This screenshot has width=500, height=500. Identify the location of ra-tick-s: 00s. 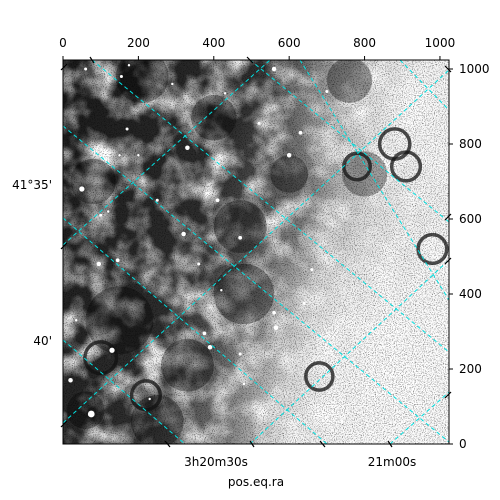
(406, 462).